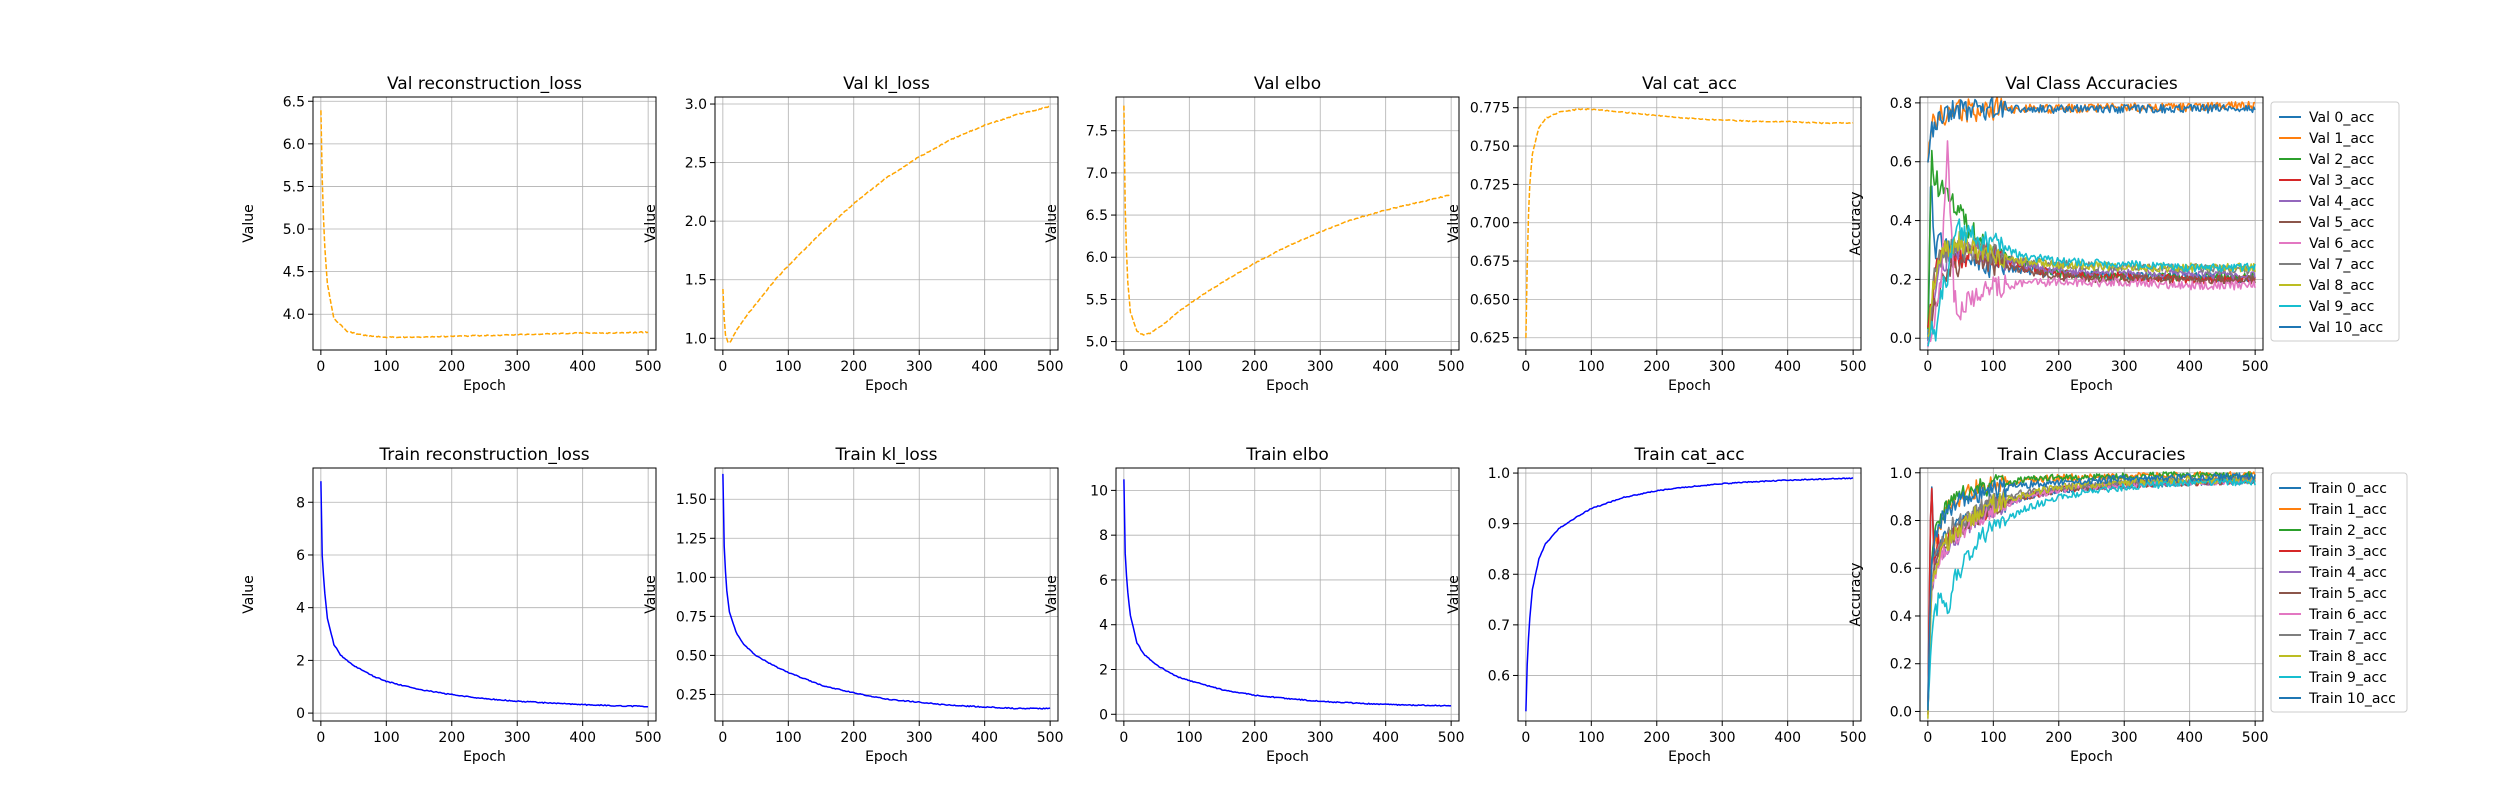 The height and width of the screenshot is (800, 2500). I want to click on legend-entry: Val 5_acc, so click(2341, 223).